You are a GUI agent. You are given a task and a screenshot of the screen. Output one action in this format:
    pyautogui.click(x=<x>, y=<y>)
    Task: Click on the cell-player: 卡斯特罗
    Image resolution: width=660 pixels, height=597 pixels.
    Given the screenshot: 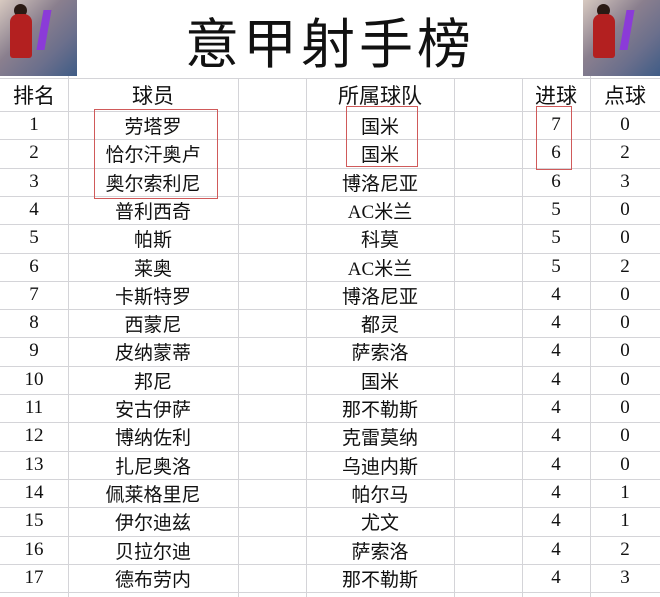 What is the action you would take?
    pyautogui.click(x=152, y=297)
    